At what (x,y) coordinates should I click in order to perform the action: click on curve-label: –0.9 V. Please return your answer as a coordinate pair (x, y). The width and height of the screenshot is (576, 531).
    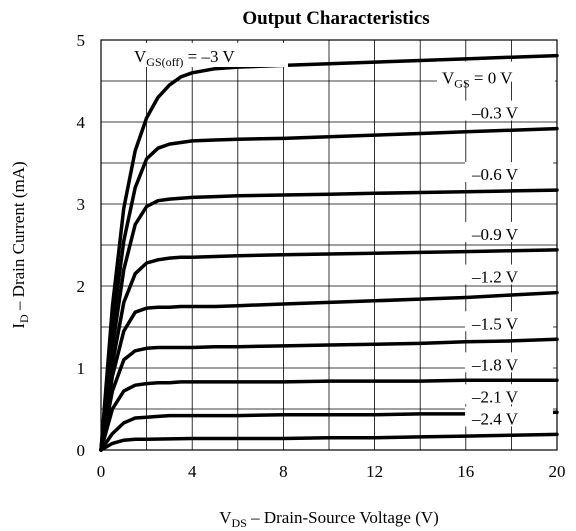
    Looking at the image, I should click on (495, 234).